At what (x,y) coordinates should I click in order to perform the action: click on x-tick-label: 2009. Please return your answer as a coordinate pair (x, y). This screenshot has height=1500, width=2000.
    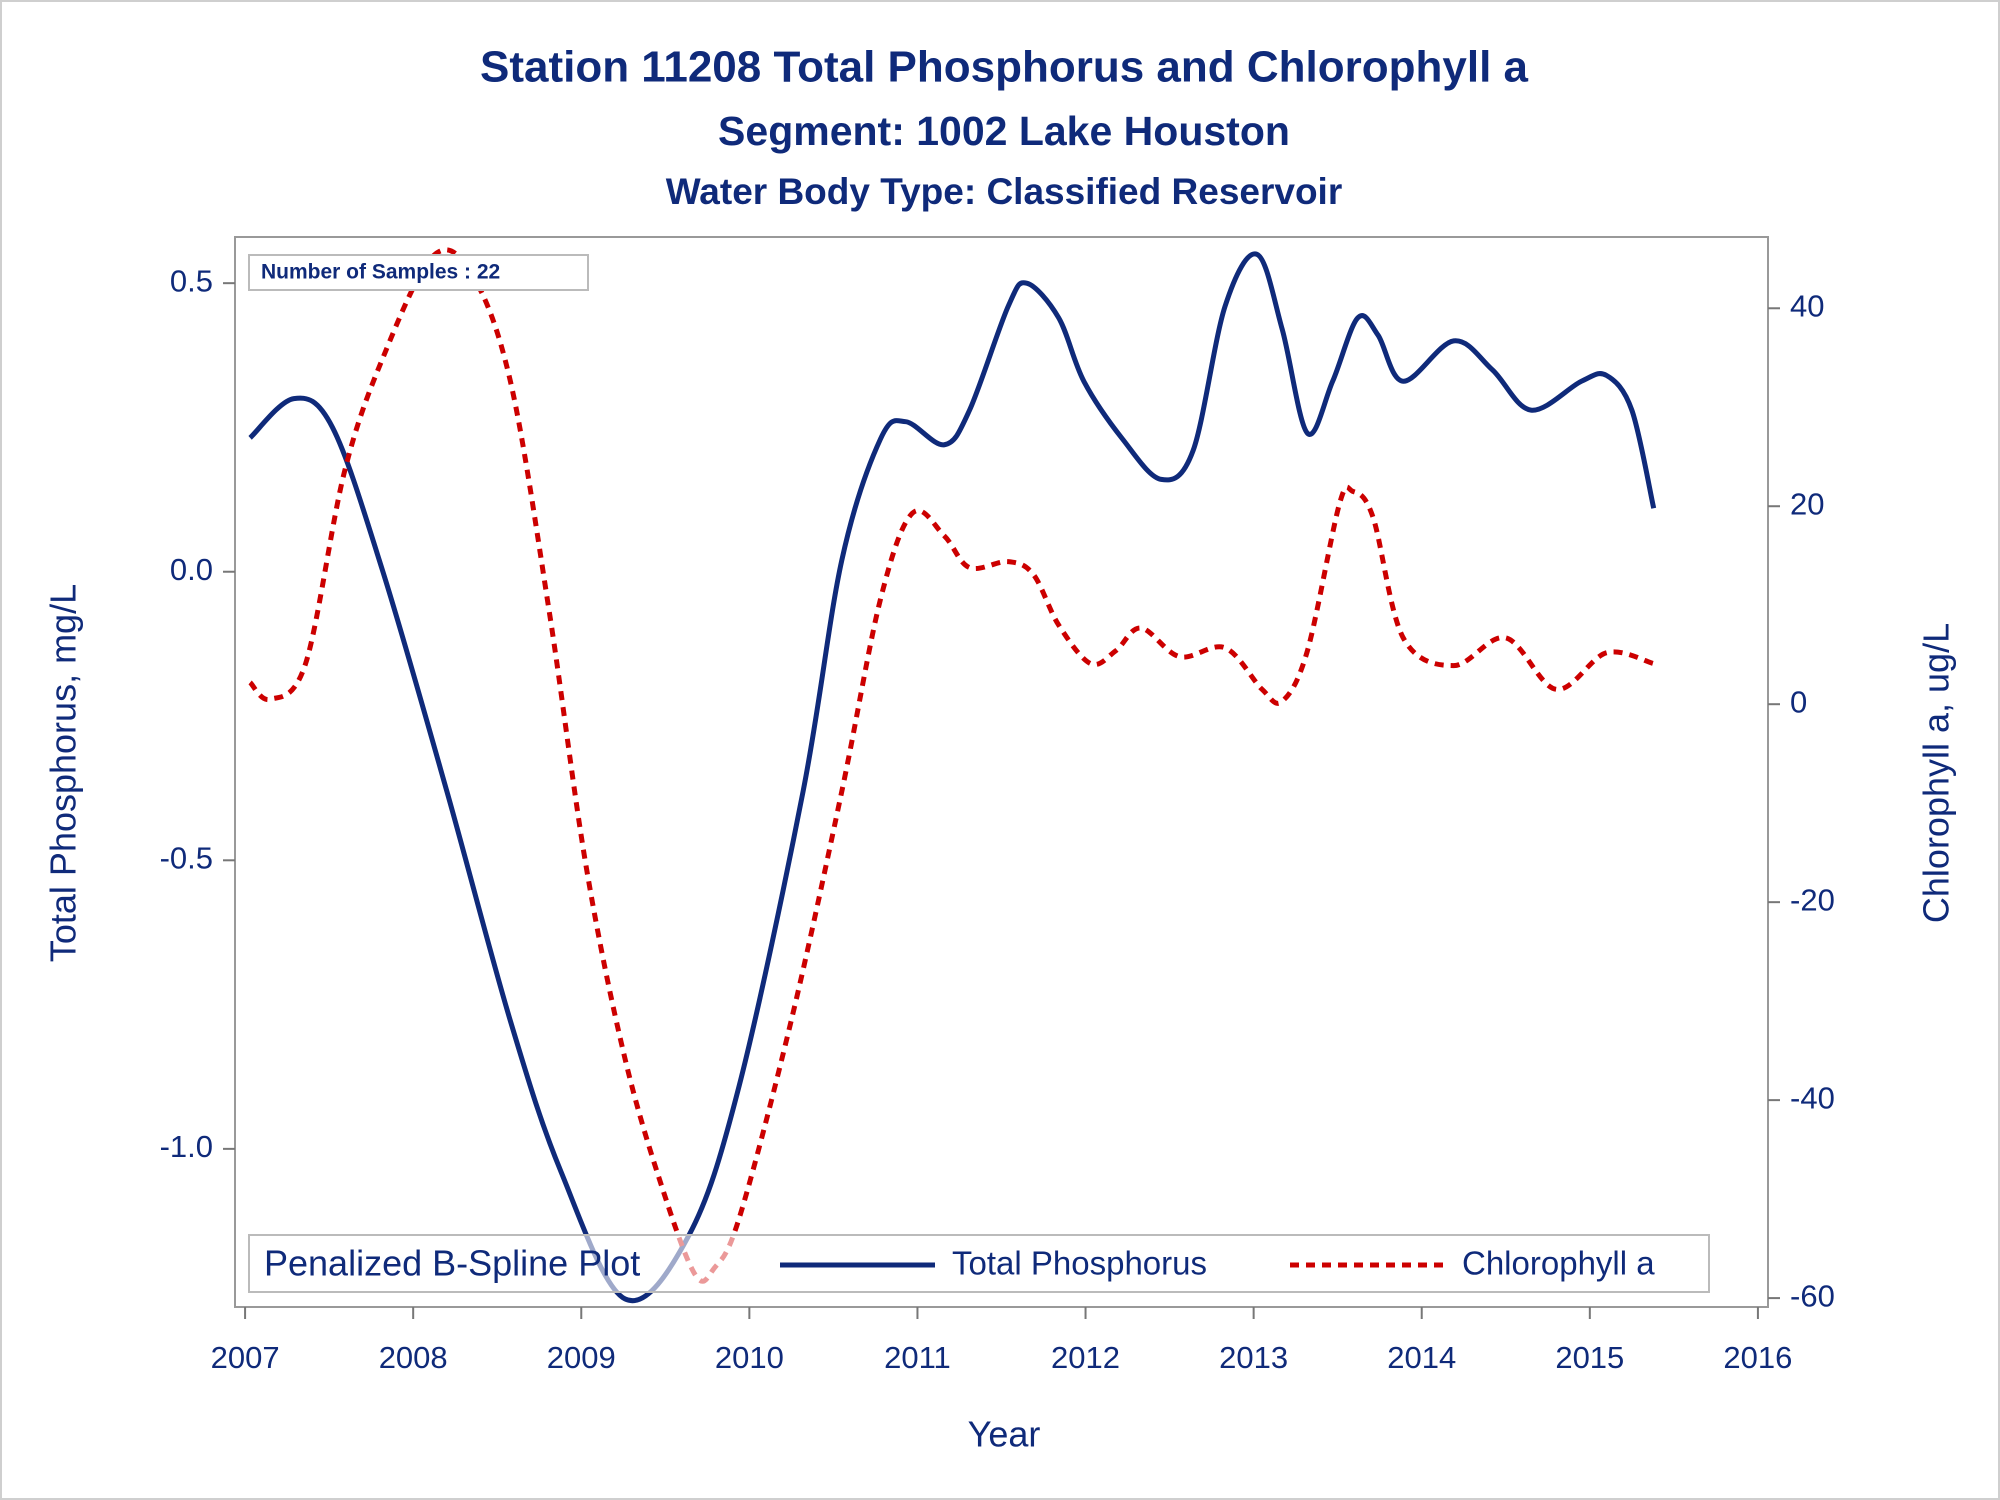
    Looking at the image, I should click on (581, 1357).